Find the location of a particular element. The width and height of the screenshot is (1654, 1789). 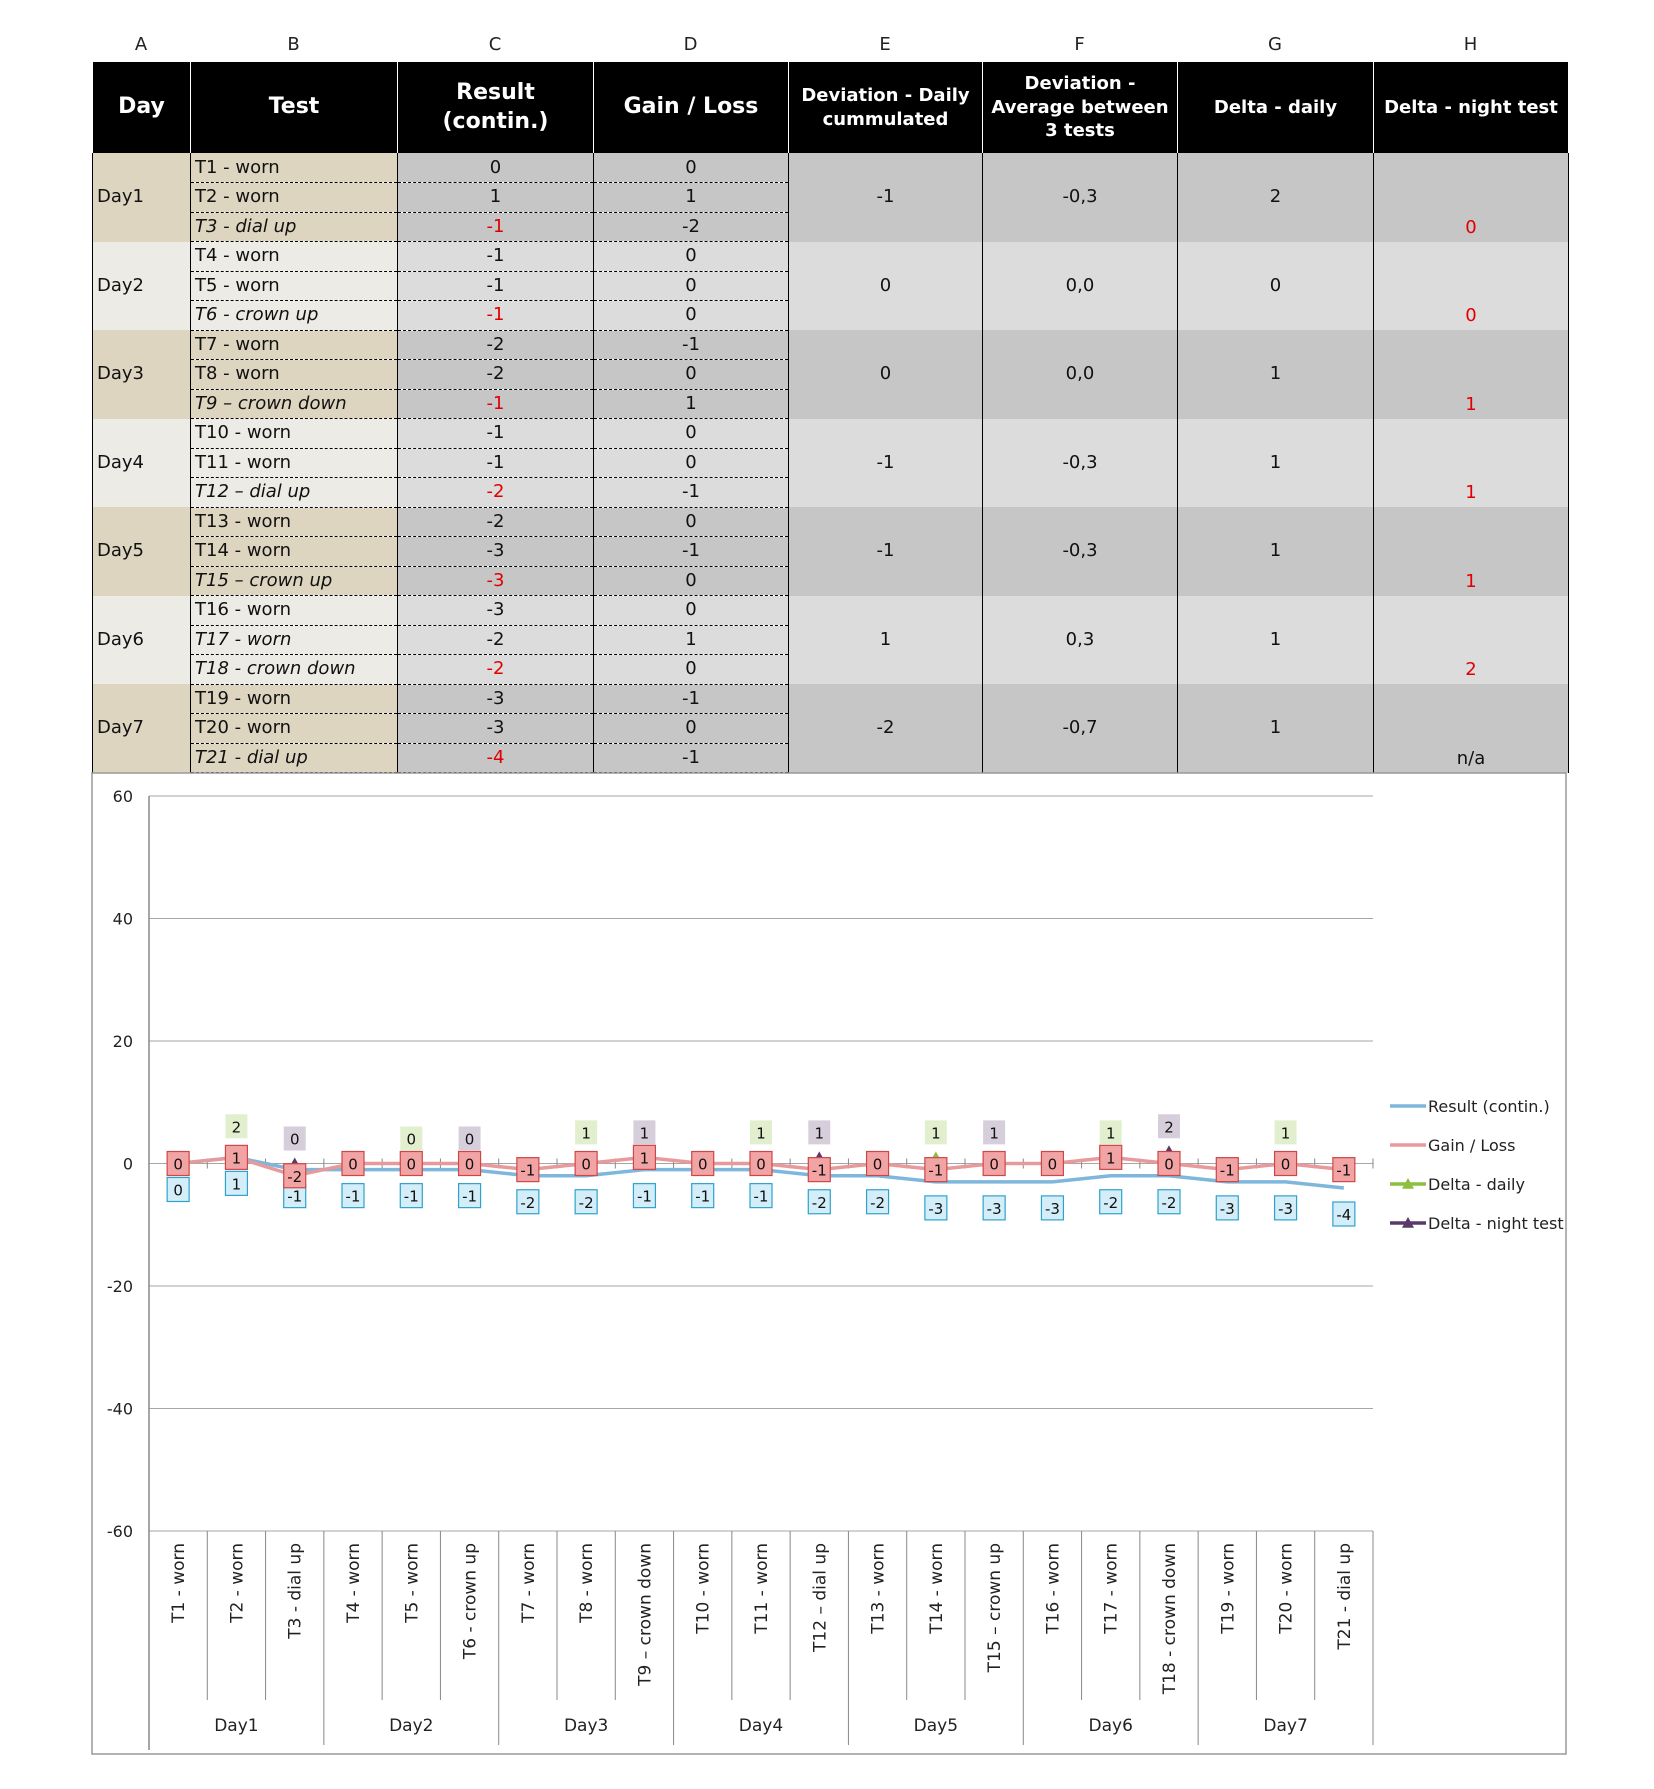

series-line is located at coordinates (761, 1172).